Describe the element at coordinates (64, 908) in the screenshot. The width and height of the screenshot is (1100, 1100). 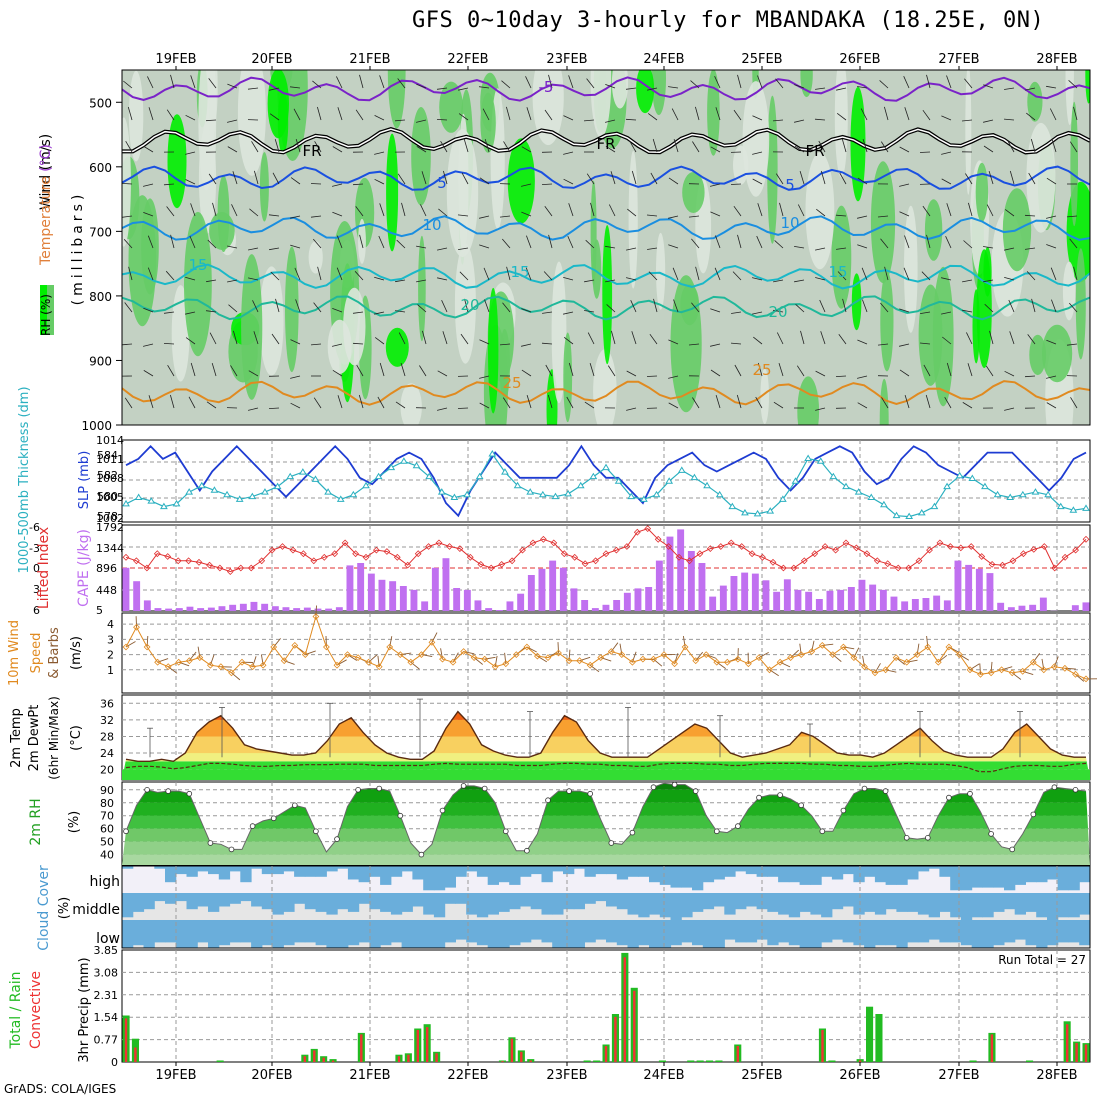
I see `cloud-unit-label: (%)` at that location.